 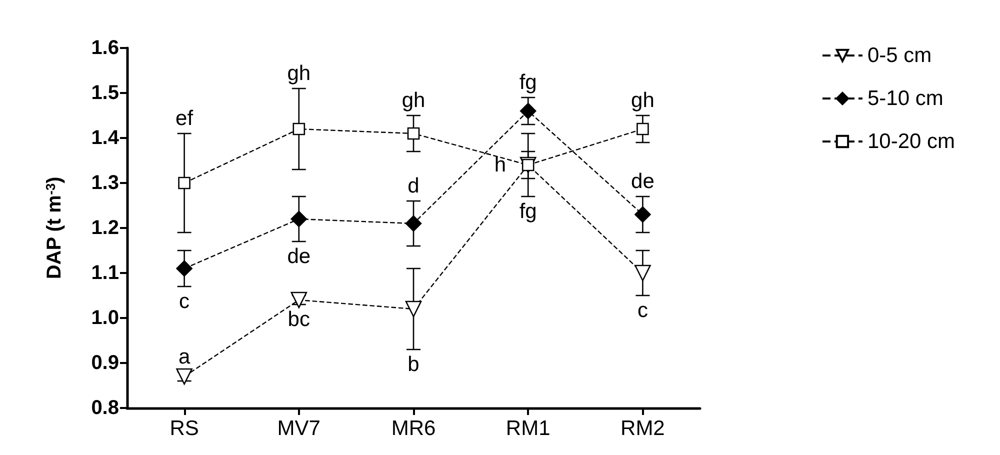 What do you see at coordinates (105, 273) in the screenshot?
I see `y-tick-label: 1.1` at bounding box center [105, 273].